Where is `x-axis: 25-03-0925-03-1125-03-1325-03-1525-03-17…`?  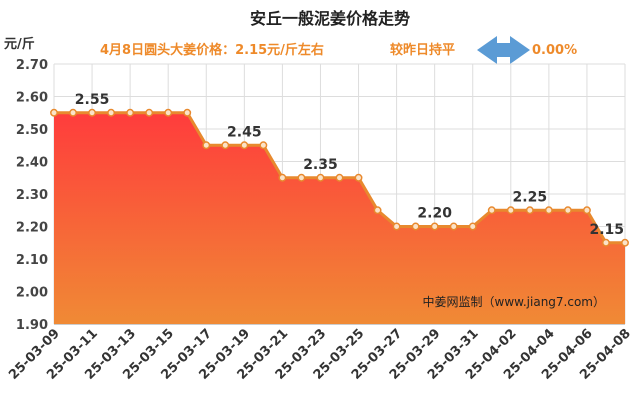 x-axis: 25-03-0925-03-1125-03-1325-03-1525-03-17… is located at coordinates (320, 354).